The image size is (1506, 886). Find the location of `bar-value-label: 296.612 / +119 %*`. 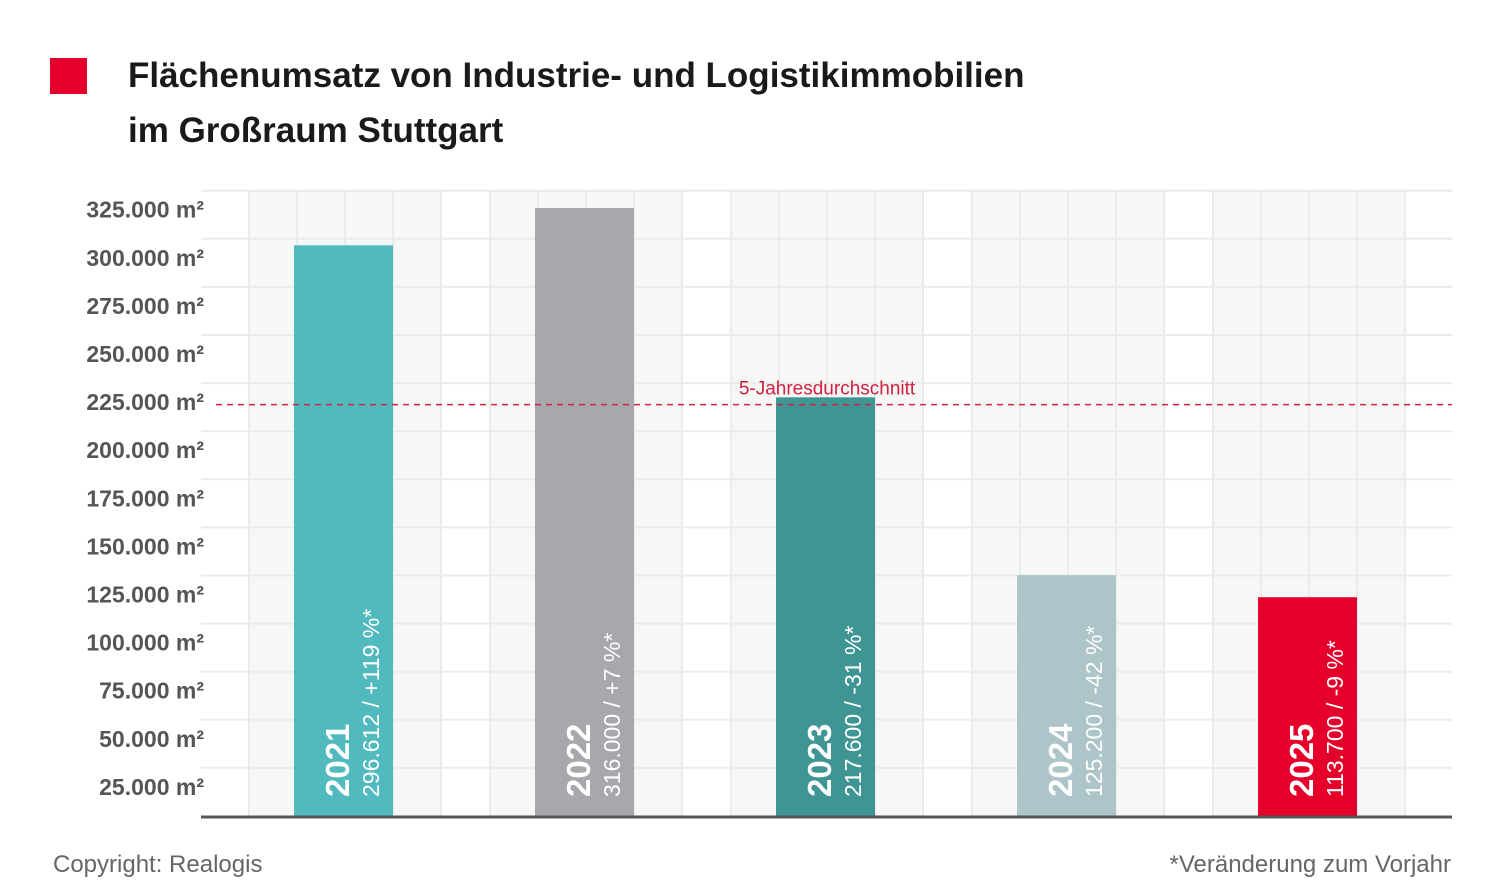

bar-value-label: 296.612 / +119 %* is located at coordinates (371, 703).